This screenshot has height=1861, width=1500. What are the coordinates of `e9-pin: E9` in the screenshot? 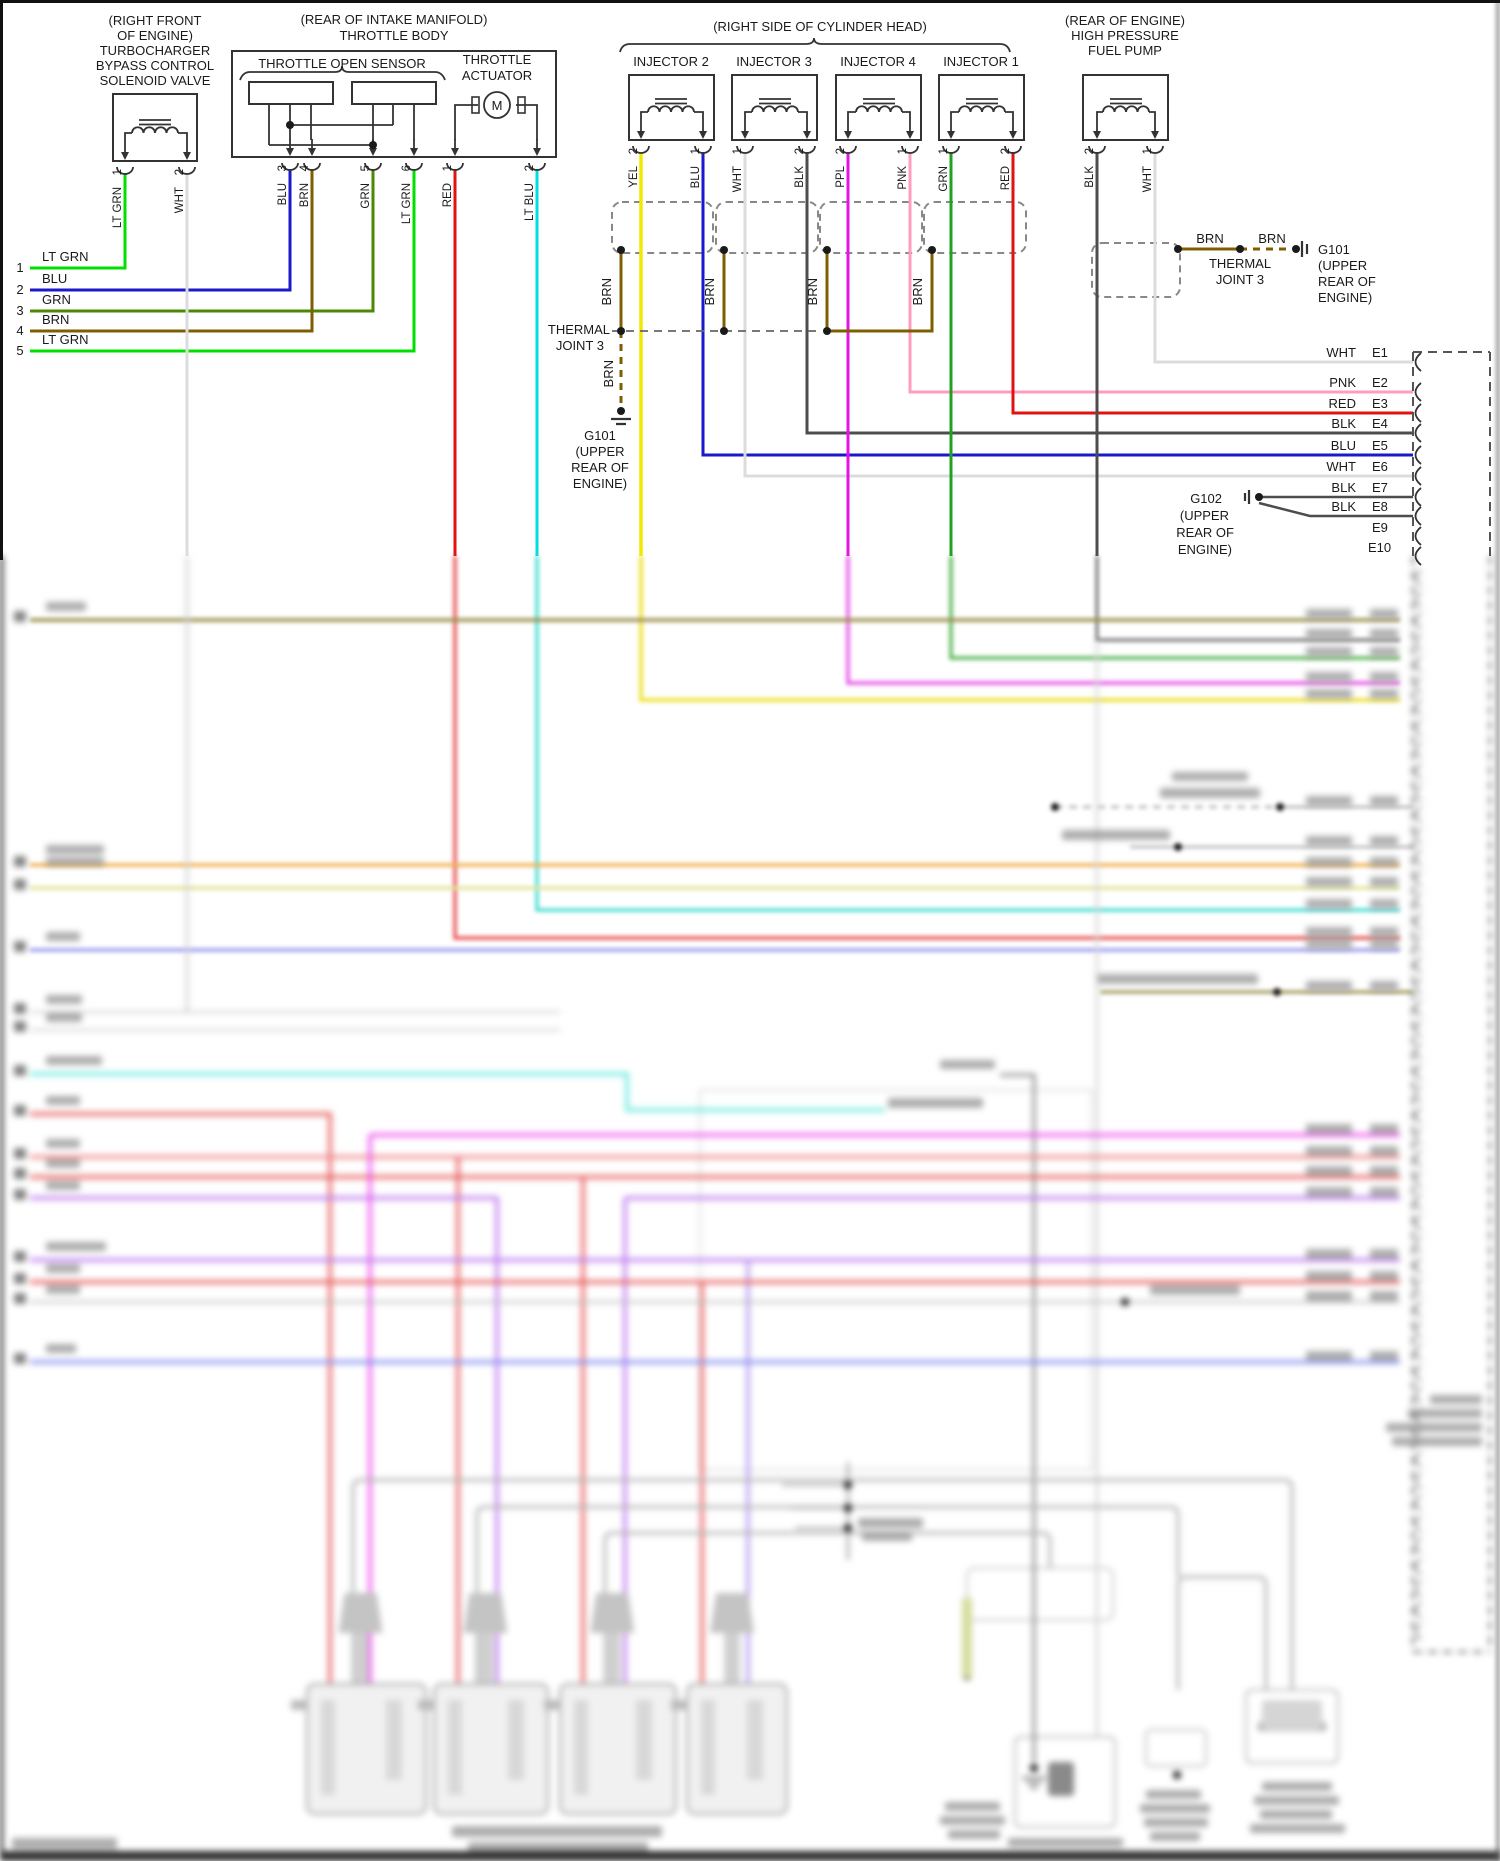 It's located at (1380, 527).